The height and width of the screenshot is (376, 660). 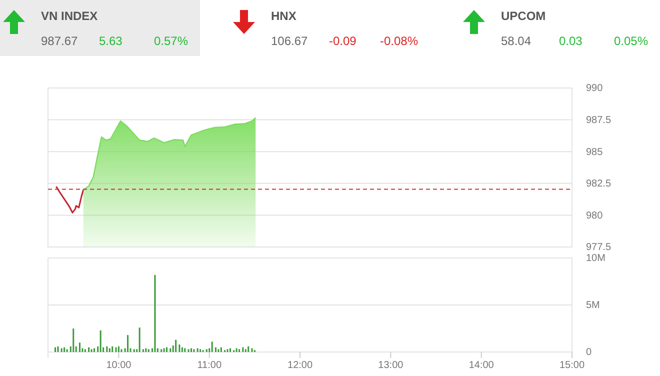 I want to click on y-tick-label: 0, so click(x=589, y=352).